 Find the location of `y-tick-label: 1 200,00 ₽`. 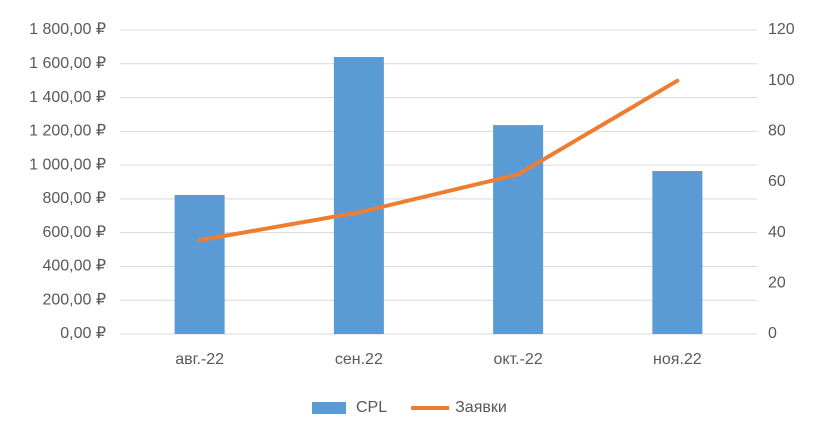

y-tick-label: 1 200,00 ₽ is located at coordinates (67, 131).